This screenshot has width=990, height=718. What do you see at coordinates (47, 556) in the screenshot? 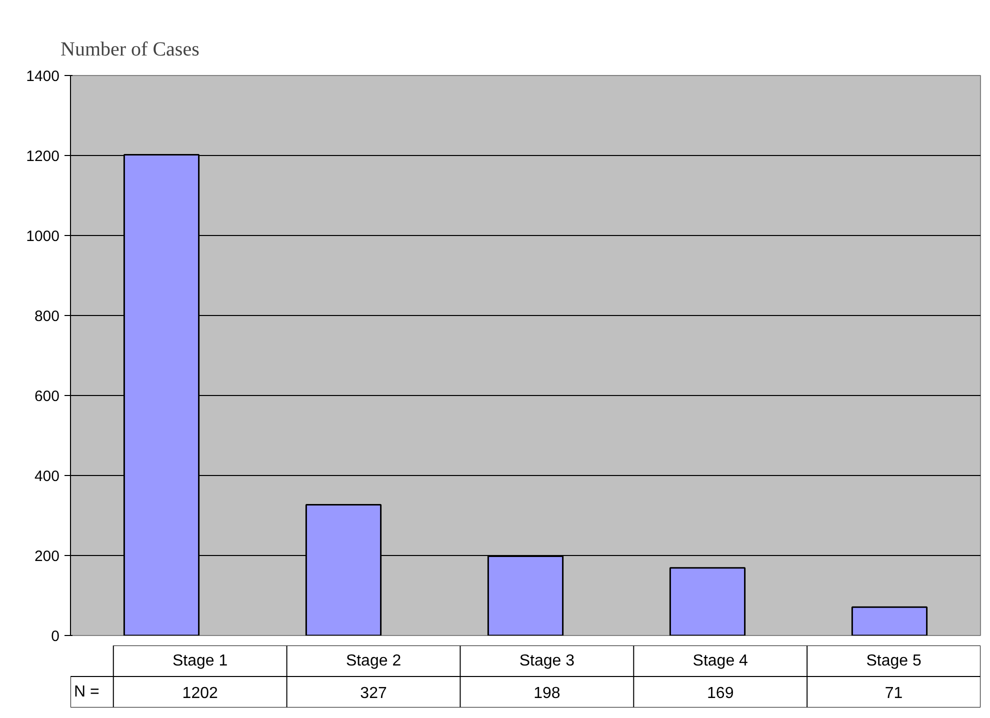
I see `y-tick-label: 200` at bounding box center [47, 556].